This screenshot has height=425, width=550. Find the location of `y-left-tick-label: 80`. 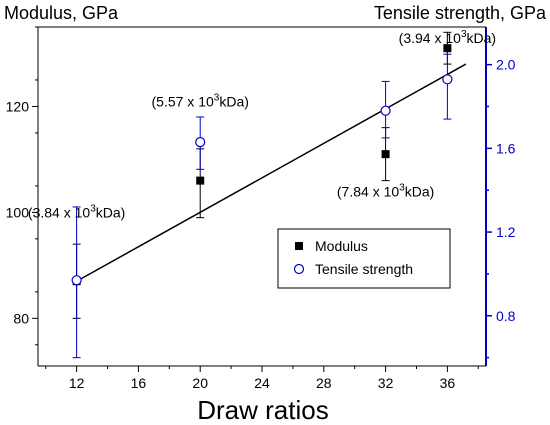

y-left-tick-label: 80 is located at coordinates (21, 318).